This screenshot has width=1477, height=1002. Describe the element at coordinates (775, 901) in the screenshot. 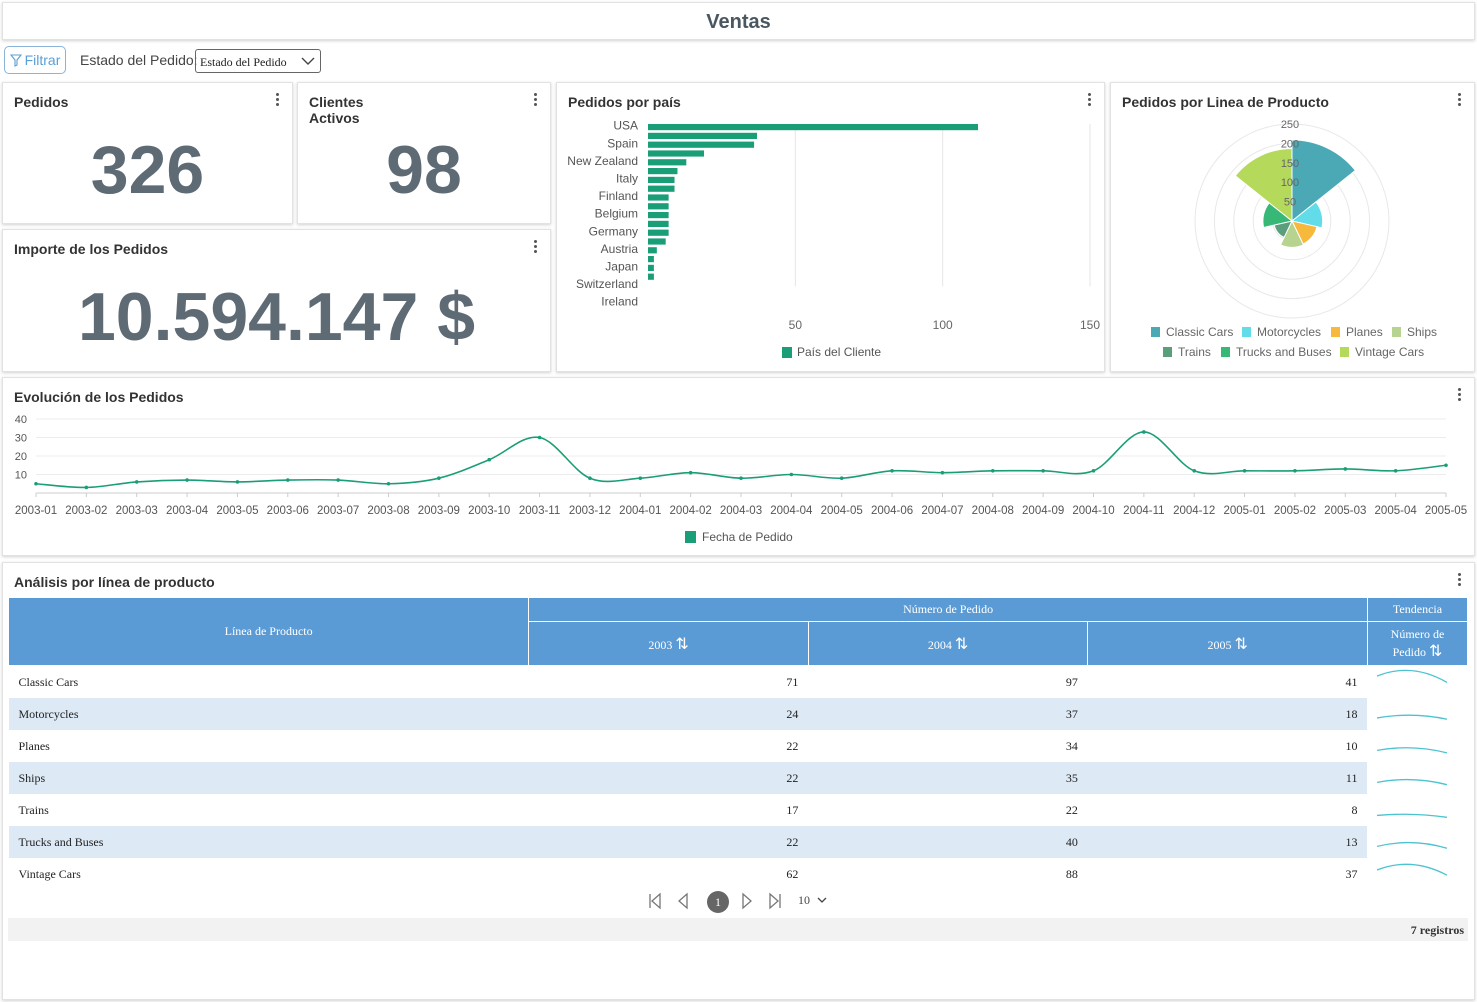

I see `last-page-icon` at that location.